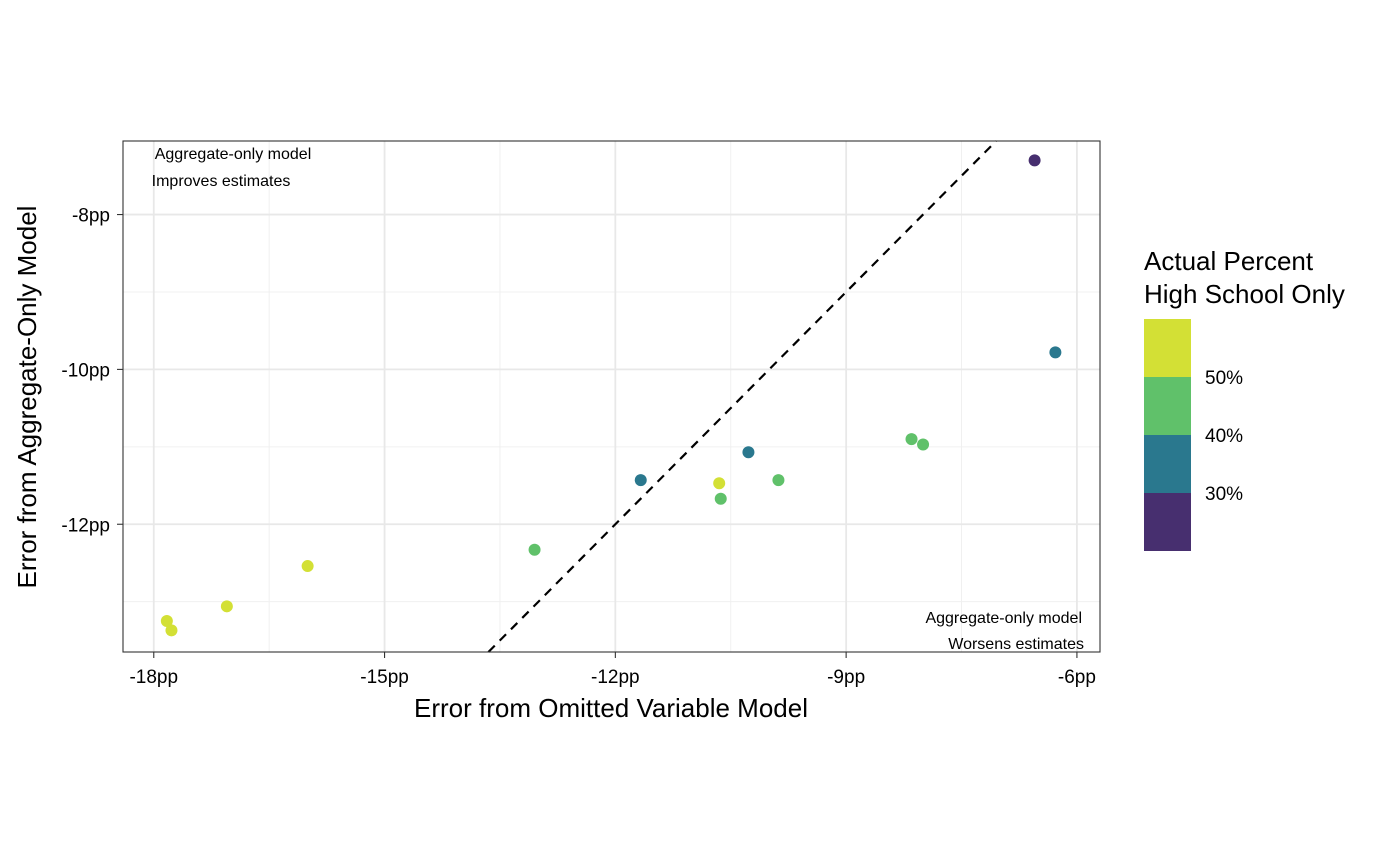 The height and width of the screenshot is (865, 1400). I want to click on annotation-top-left-line2: Improves estimates, so click(221, 181).